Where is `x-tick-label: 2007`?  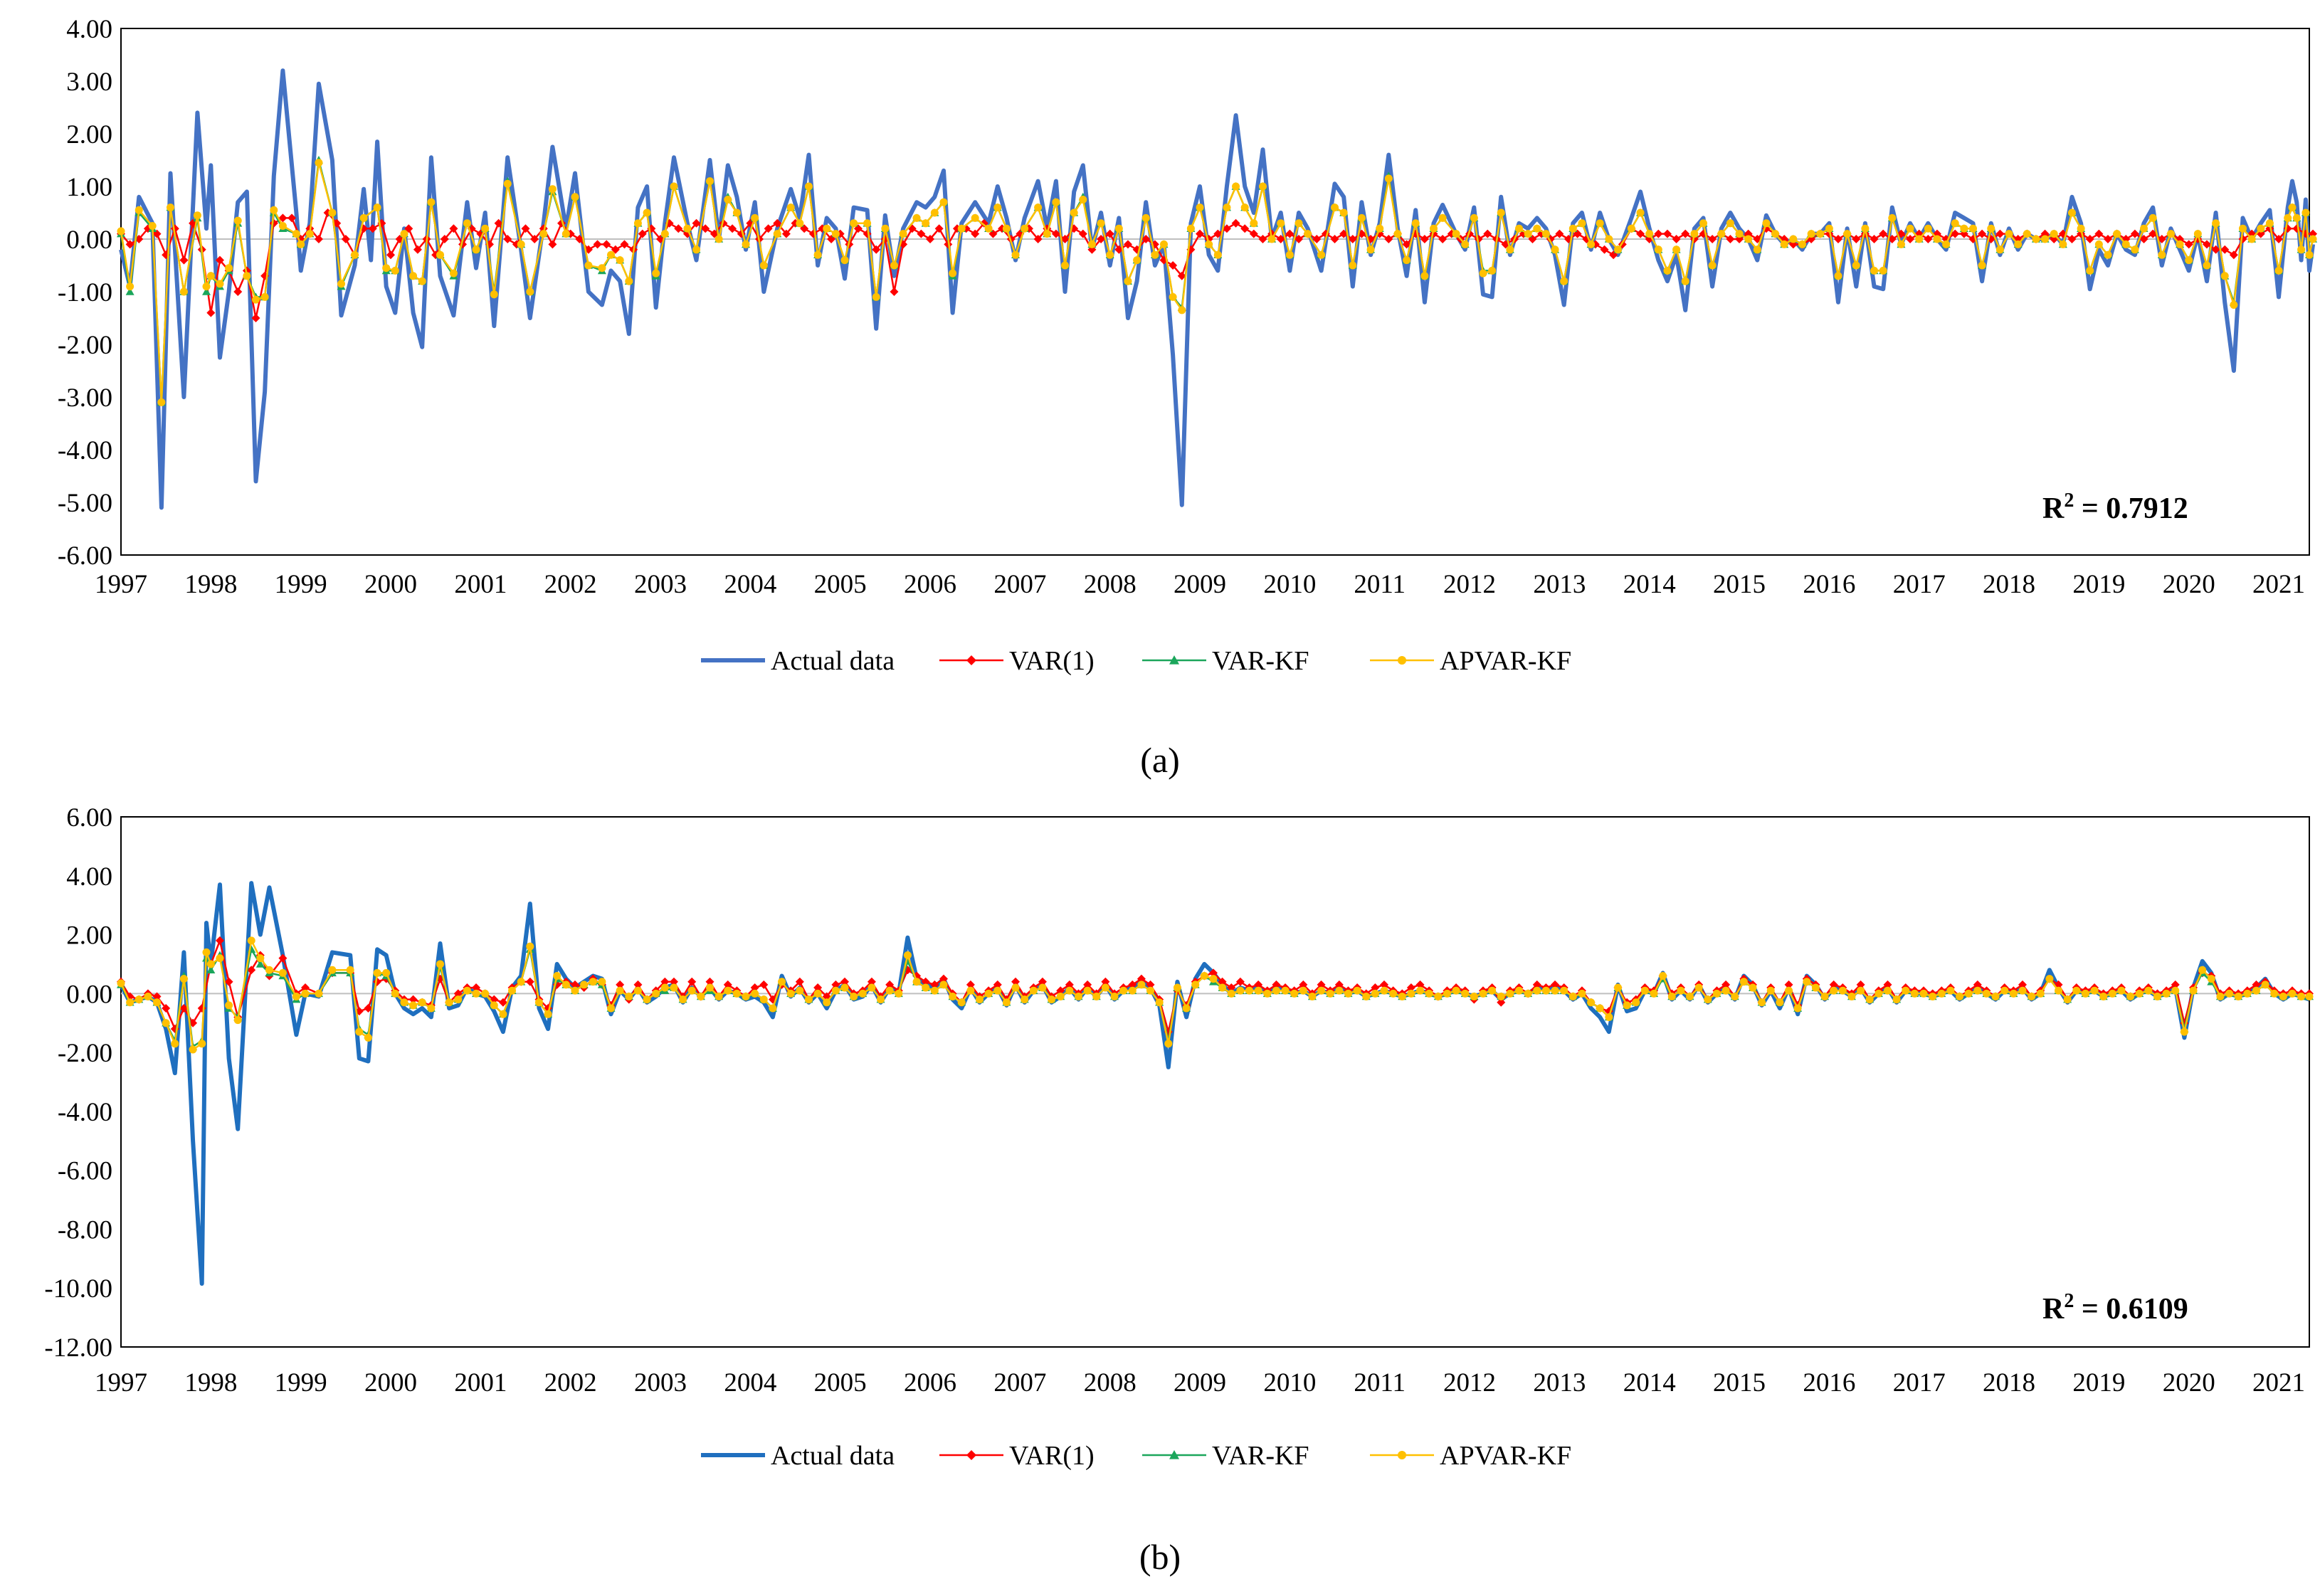
x-tick-label: 2007 is located at coordinates (1019, 1383).